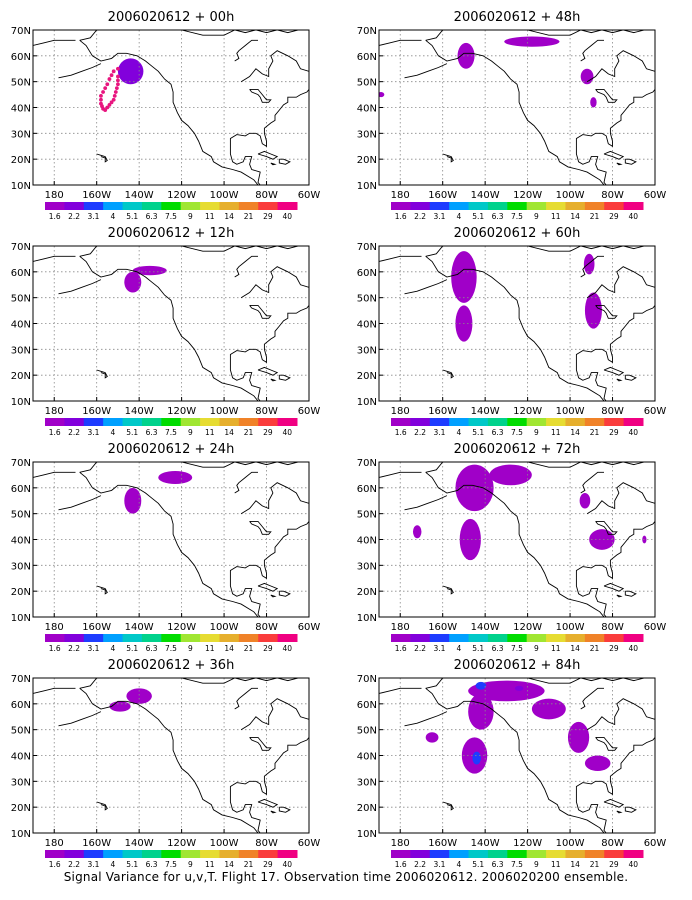 The width and height of the screenshot is (692, 900). What do you see at coordinates (96, 843) in the screenshot?
I see `x-tick-label: 160W` at bounding box center [96, 843].